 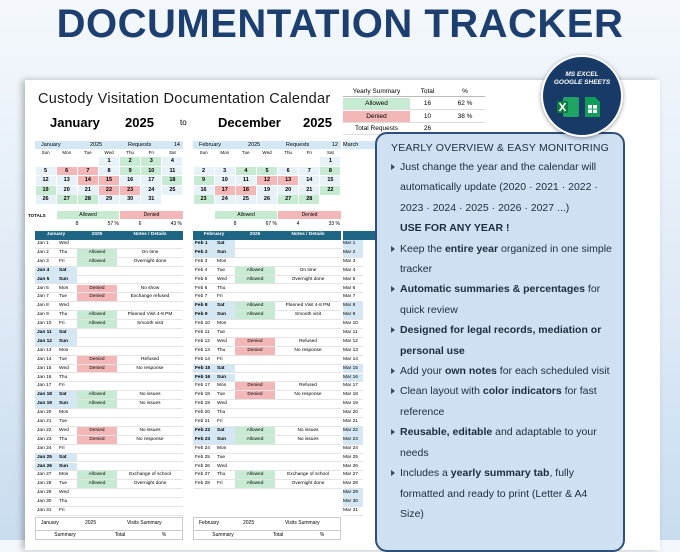 I want to click on date-cell: Jan 5, so click(x=46, y=280).